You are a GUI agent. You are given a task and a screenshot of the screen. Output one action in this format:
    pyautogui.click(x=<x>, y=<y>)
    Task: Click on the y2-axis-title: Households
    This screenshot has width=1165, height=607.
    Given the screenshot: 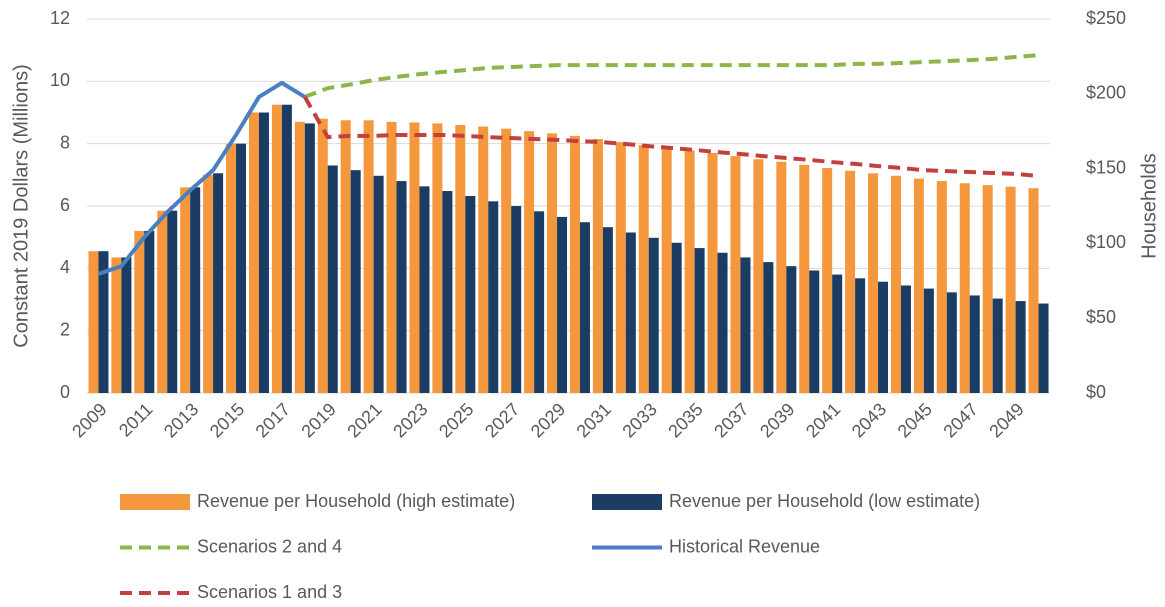 What is the action you would take?
    pyautogui.click(x=1149, y=206)
    